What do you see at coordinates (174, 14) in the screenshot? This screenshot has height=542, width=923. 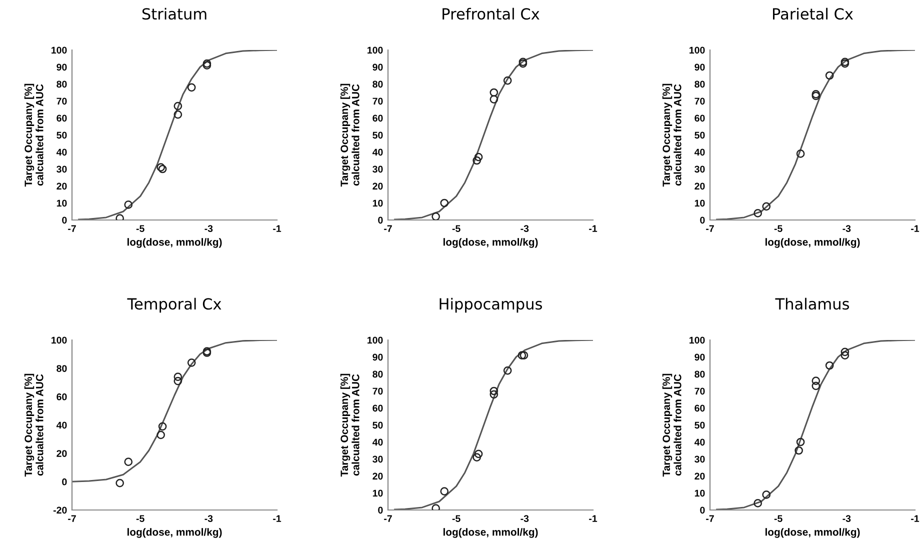 I see `chart-title: Striatum` at bounding box center [174, 14].